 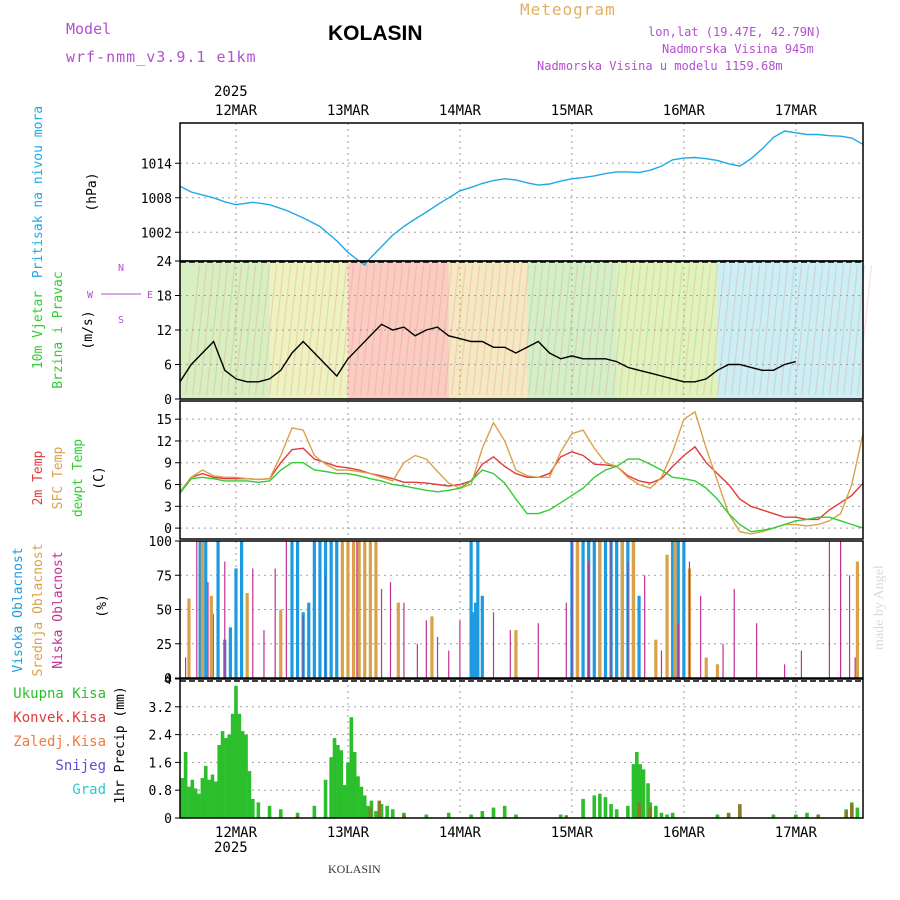 I want to click on altitude-text: Nadmorska Visina 945m, so click(x=738, y=49).